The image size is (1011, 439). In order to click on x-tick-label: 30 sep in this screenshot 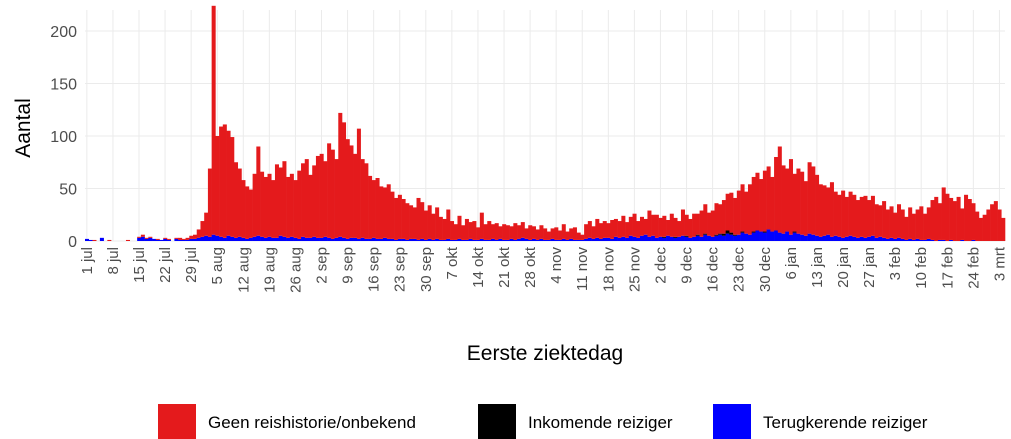, I will do `click(426, 269)`.